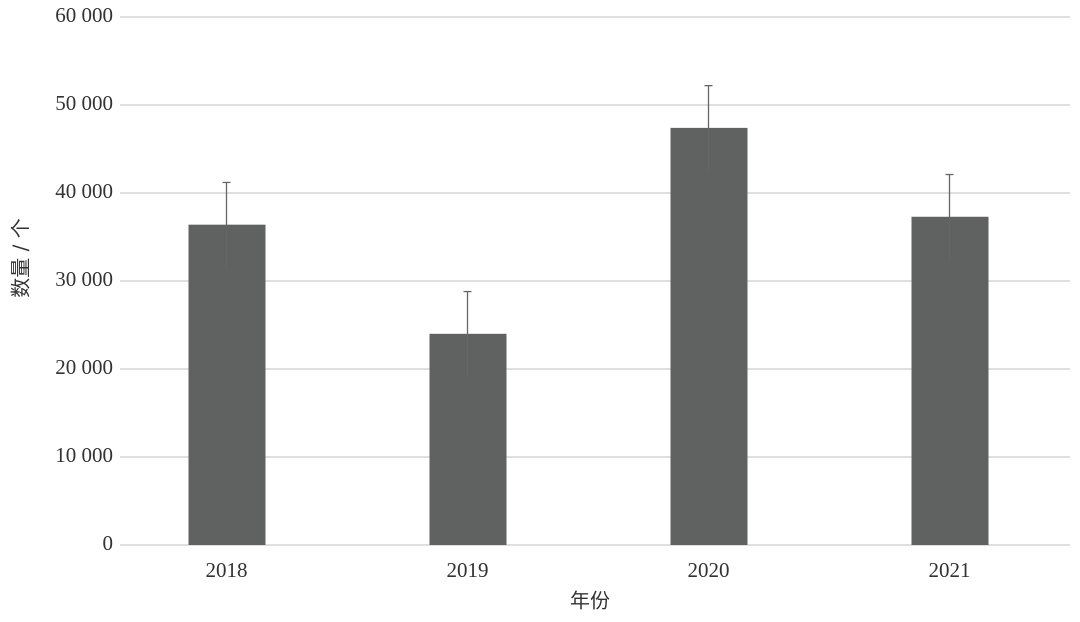 The width and height of the screenshot is (1080, 622). I want to click on y-axis-title: 数量 / 个, so click(21, 257).